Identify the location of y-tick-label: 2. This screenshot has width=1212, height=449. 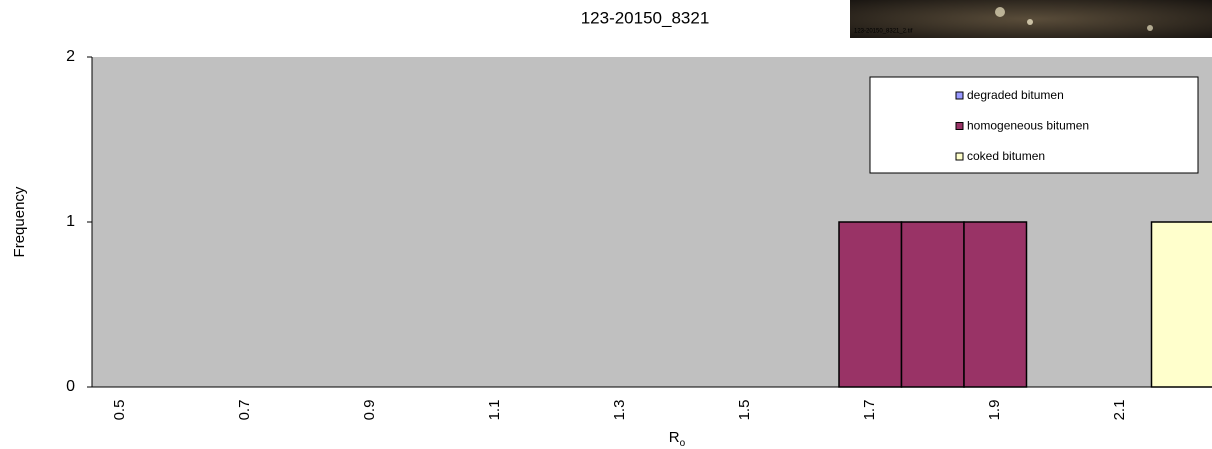
(70, 56).